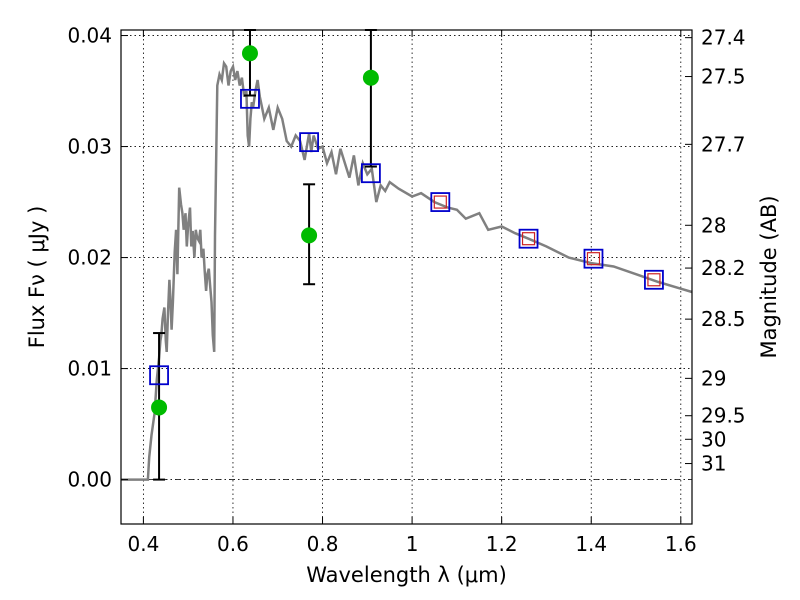 Image resolution: width=800 pixels, height=600 pixels. Describe the element at coordinates (723, 77) in the screenshot. I see `mag-tick-label: 27.5` at that location.